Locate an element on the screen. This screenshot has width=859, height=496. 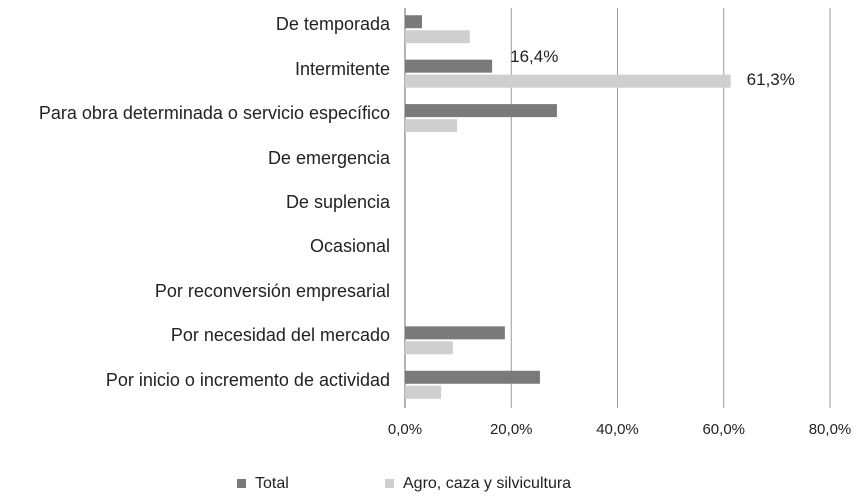
y-tick-label: Por reconversión empresarial is located at coordinates (272, 290).